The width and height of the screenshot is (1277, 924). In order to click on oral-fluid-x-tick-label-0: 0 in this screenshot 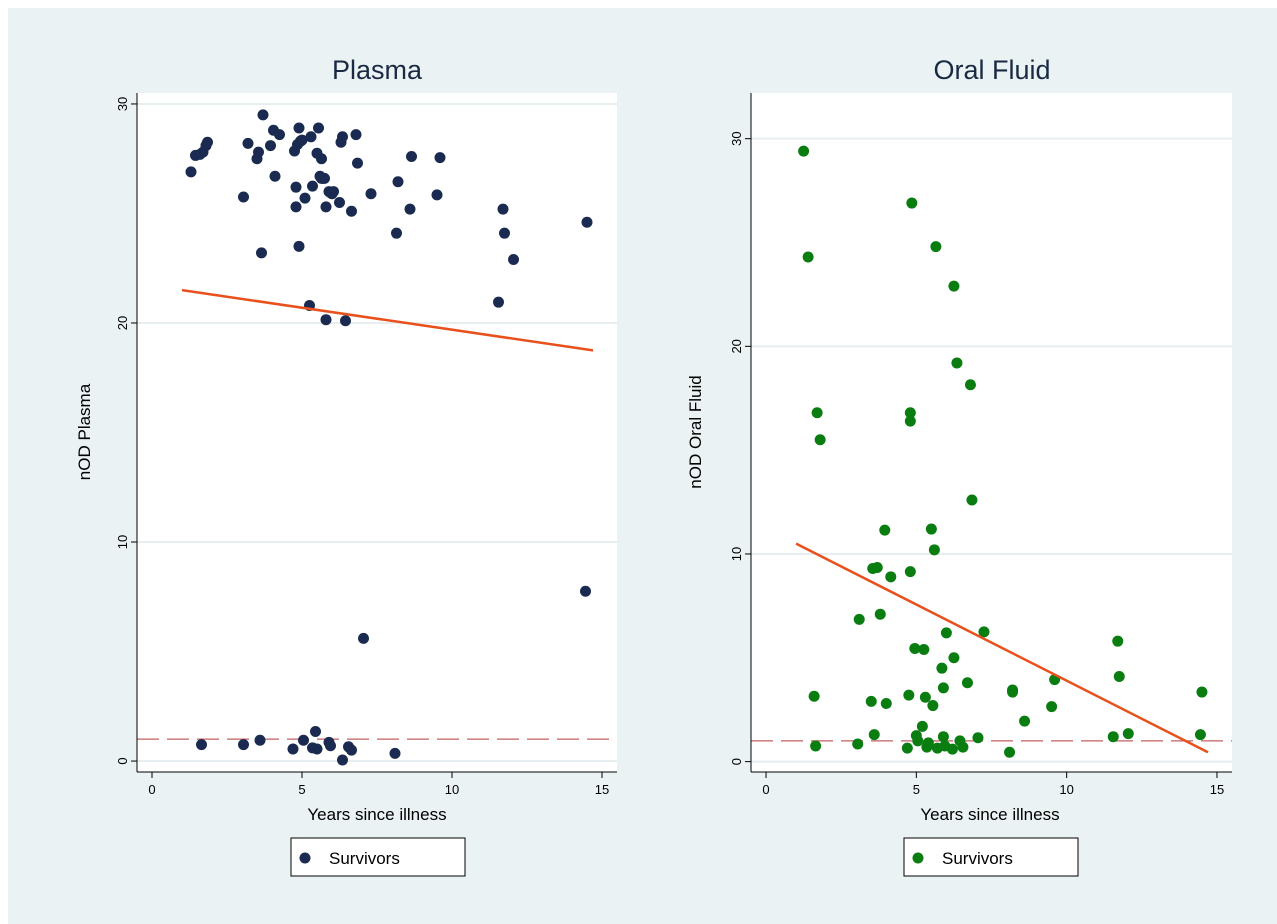, I will do `click(765, 789)`.